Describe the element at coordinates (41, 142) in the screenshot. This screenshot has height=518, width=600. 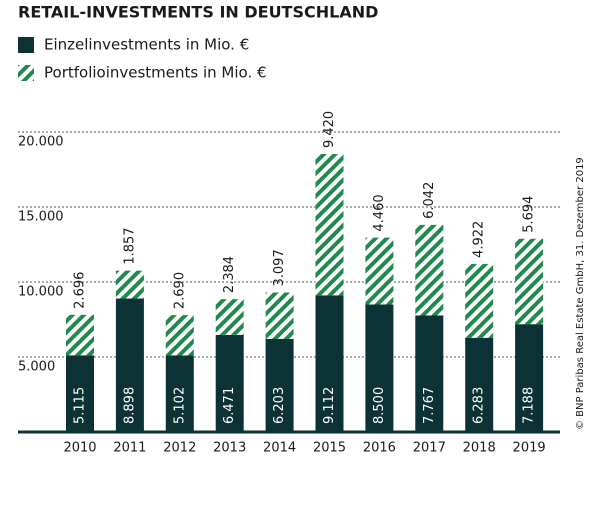
I see `y-tick-label: 20.000` at that location.